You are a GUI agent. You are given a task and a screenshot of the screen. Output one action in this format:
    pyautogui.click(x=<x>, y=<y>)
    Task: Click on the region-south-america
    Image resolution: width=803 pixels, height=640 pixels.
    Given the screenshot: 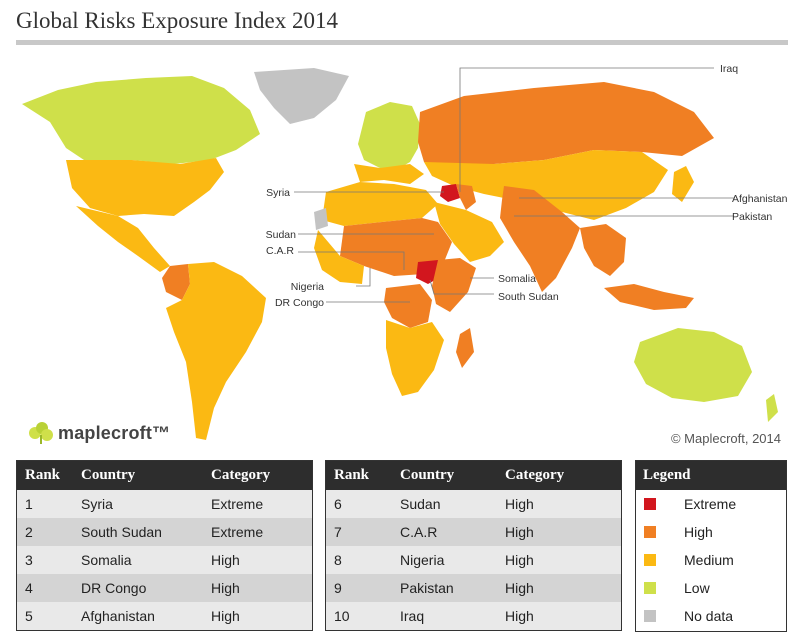 What is the action you would take?
    pyautogui.click(x=216, y=351)
    